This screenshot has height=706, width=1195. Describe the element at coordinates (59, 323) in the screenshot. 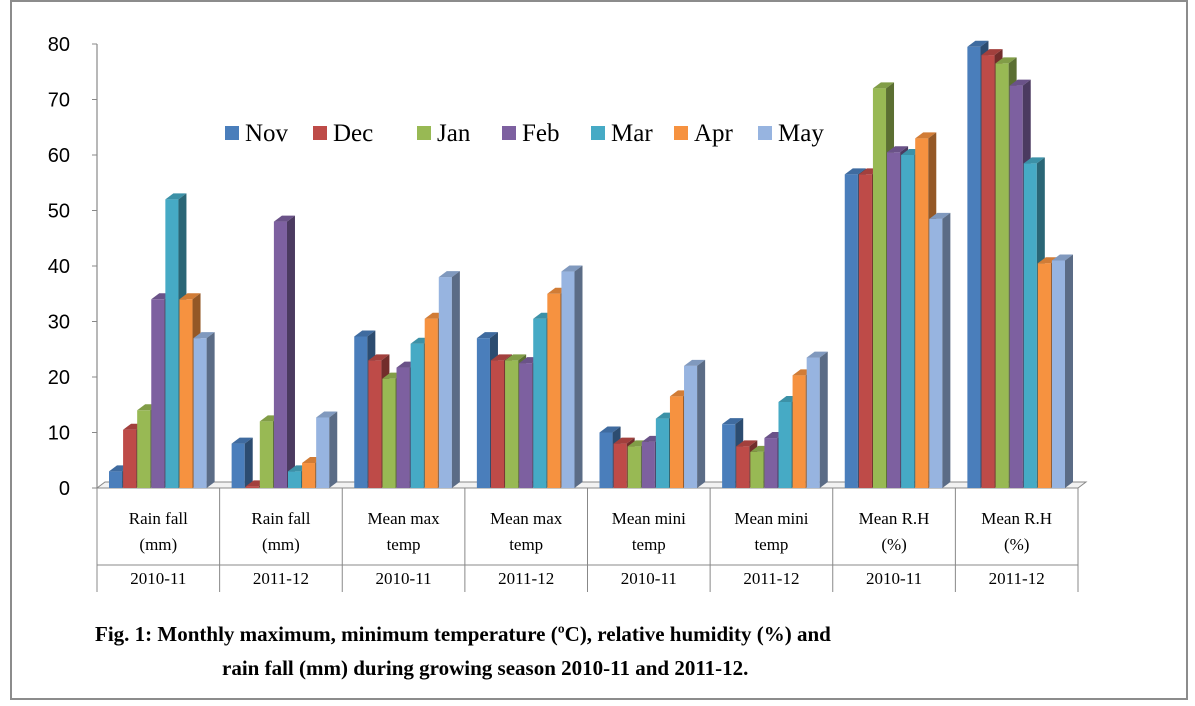

I see `y-tick-label: 30` at that location.